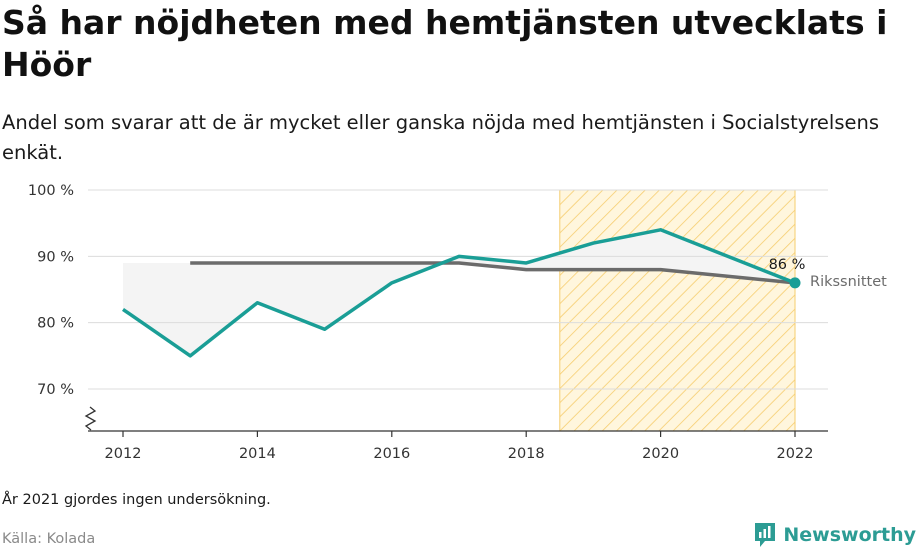  What do you see at coordinates (526, 454) in the screenshot?
I see `x-tick-label: 2018` at bounding box center [526, 454].